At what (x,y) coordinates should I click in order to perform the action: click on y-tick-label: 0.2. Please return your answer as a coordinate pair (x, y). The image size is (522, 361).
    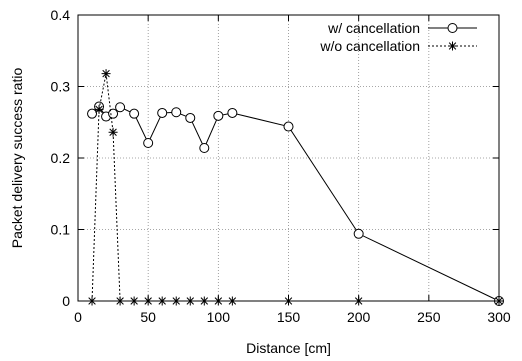
    Looking at the image, I should click on (61, 158).